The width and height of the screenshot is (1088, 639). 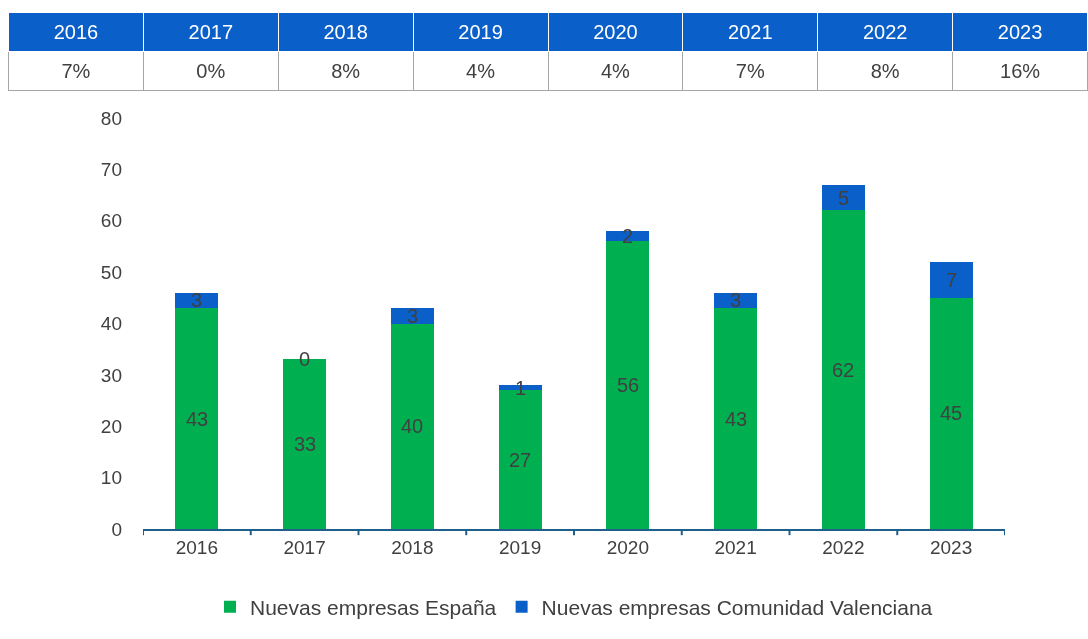 What do you see at coordinates (111, 272) in the screenshot?
I see `y-tick-label: 50` at bounding box center [111, 272].